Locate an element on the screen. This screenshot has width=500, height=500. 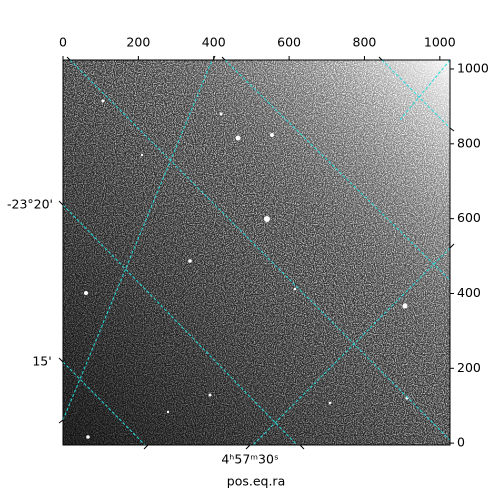
y-tick-label: 600 is located at coordinates (469, 217).